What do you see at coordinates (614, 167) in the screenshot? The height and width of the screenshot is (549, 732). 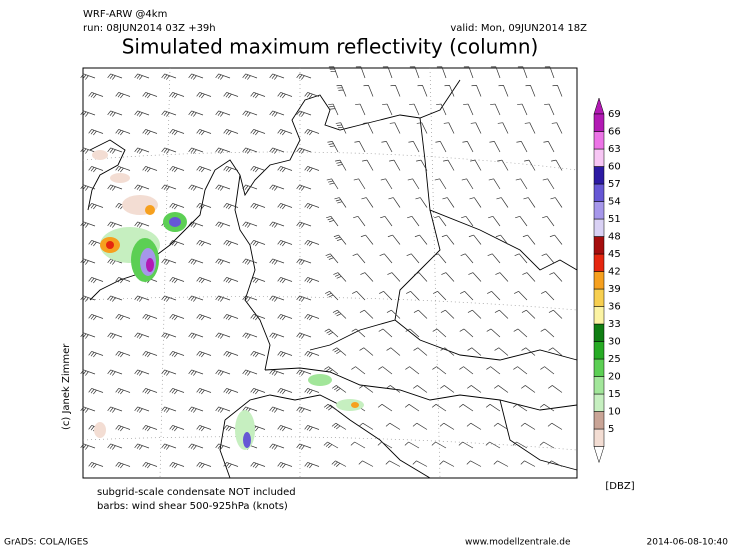 I see `colorbar-label: 60` at bounding box center [614, 167].